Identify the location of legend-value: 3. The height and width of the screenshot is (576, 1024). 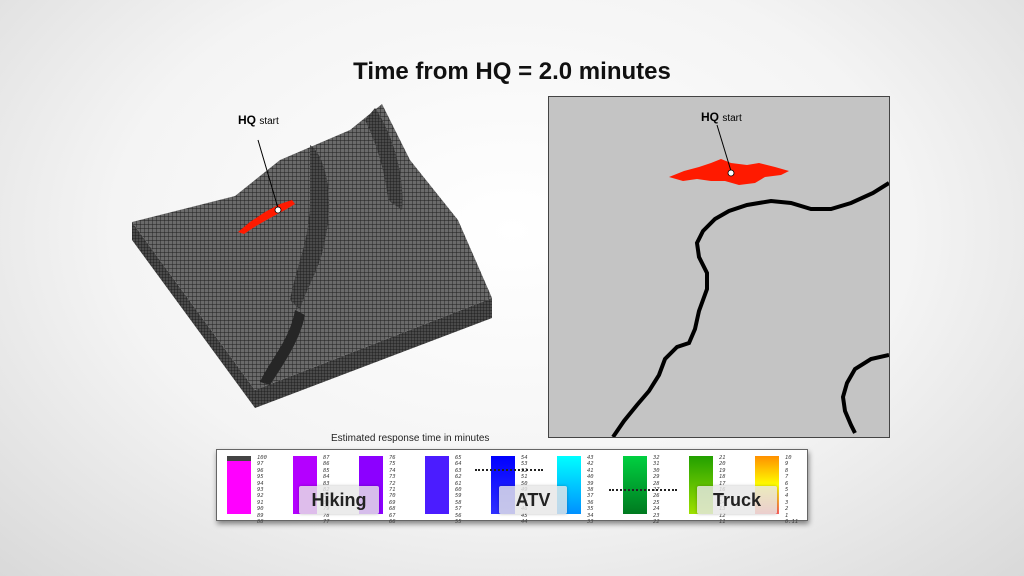
(787, 502).